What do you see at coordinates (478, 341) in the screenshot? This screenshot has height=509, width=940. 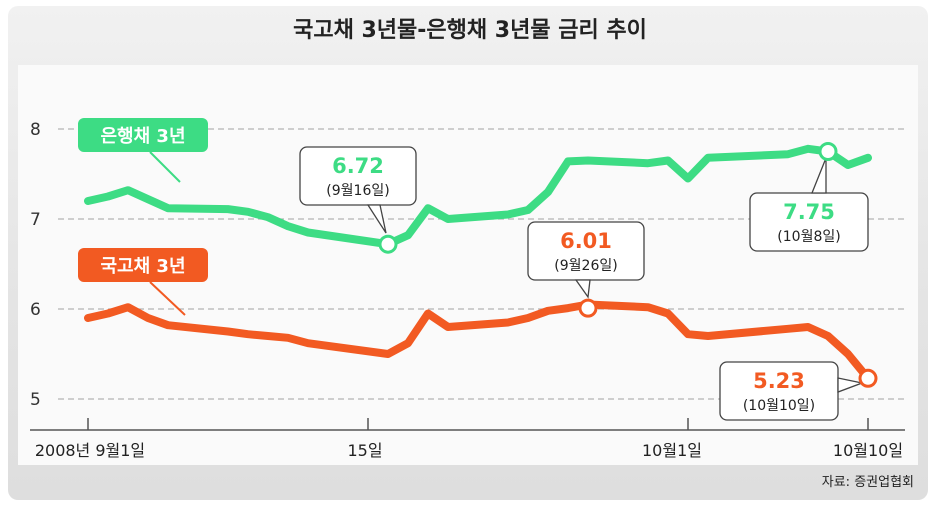 I see `series-line-gov` at bounding box center [478, 341].